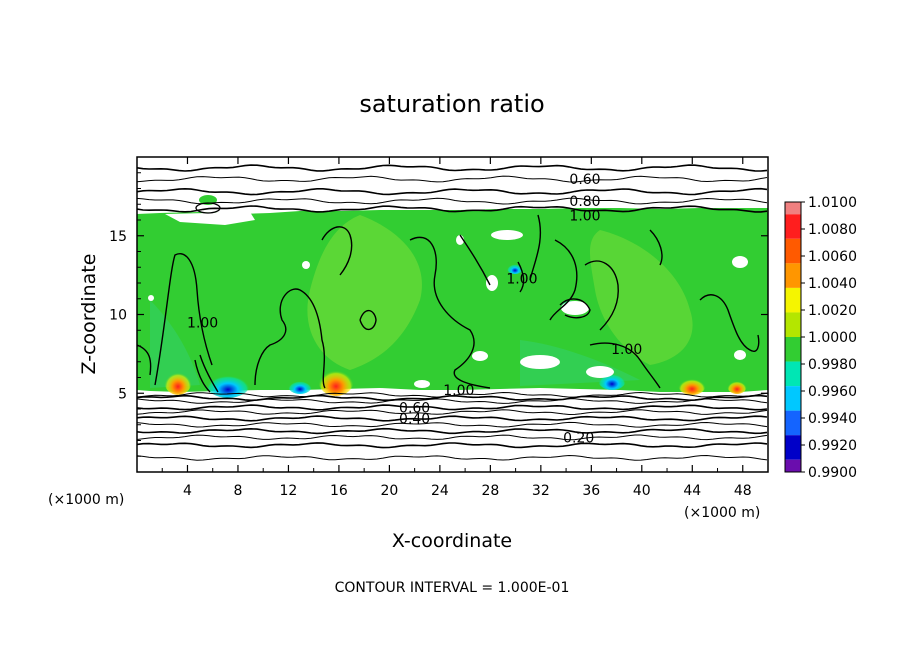 This screenshot has height=654, width=904. What do you see at coordinates (584, 202) in the screenshot?
I see `contour-label: 0.80` at bounding box center [584, 202].